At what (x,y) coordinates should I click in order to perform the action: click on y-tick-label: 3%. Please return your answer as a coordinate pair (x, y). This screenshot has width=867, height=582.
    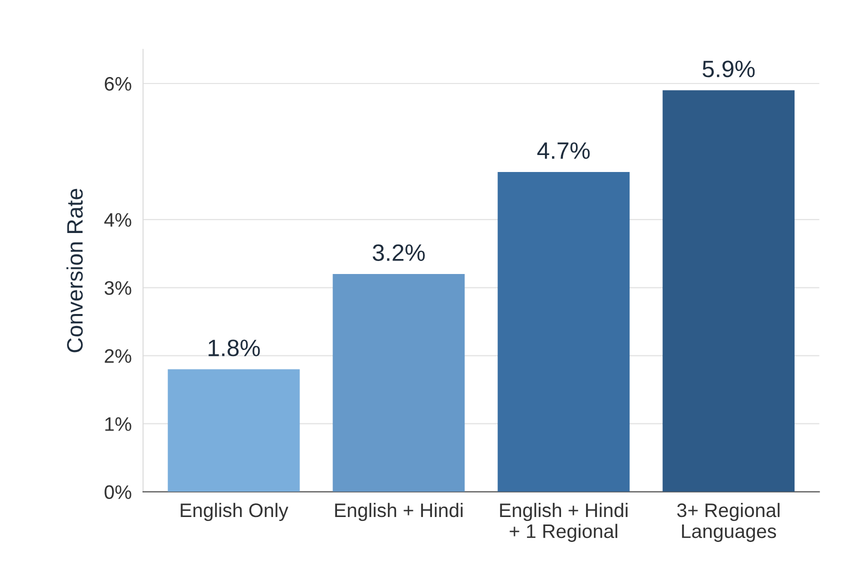
    Looking at the image, I should click on (118, 288).